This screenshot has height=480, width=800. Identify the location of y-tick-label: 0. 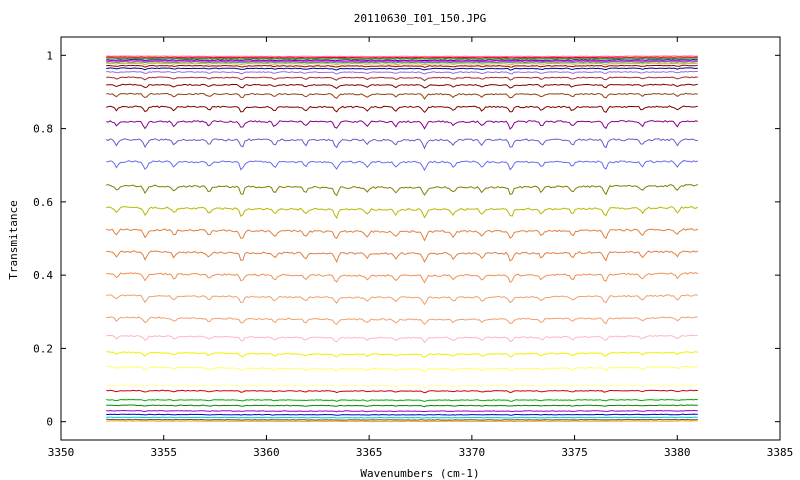
(49, 422).